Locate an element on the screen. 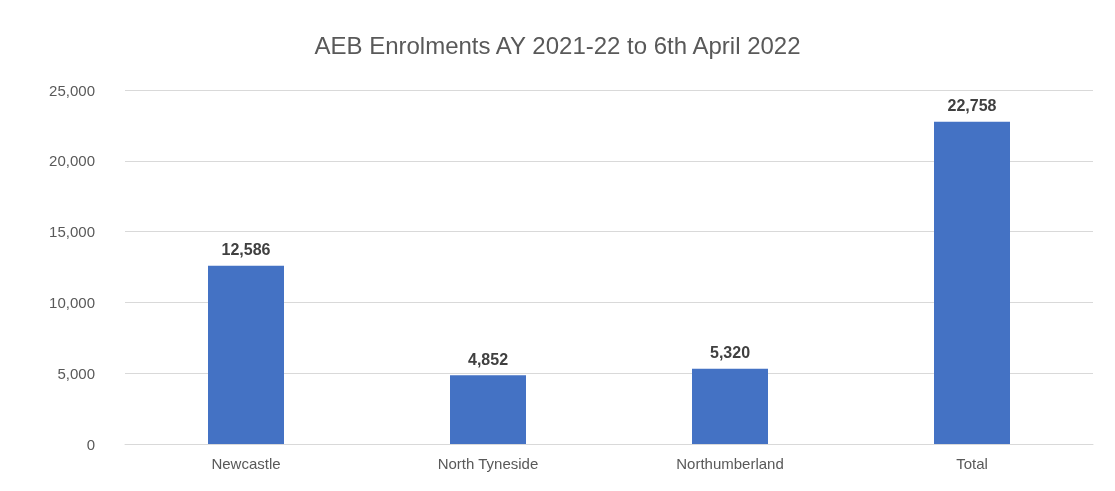  x-tick-label: Northumberland is located at coordinates (730, 463).